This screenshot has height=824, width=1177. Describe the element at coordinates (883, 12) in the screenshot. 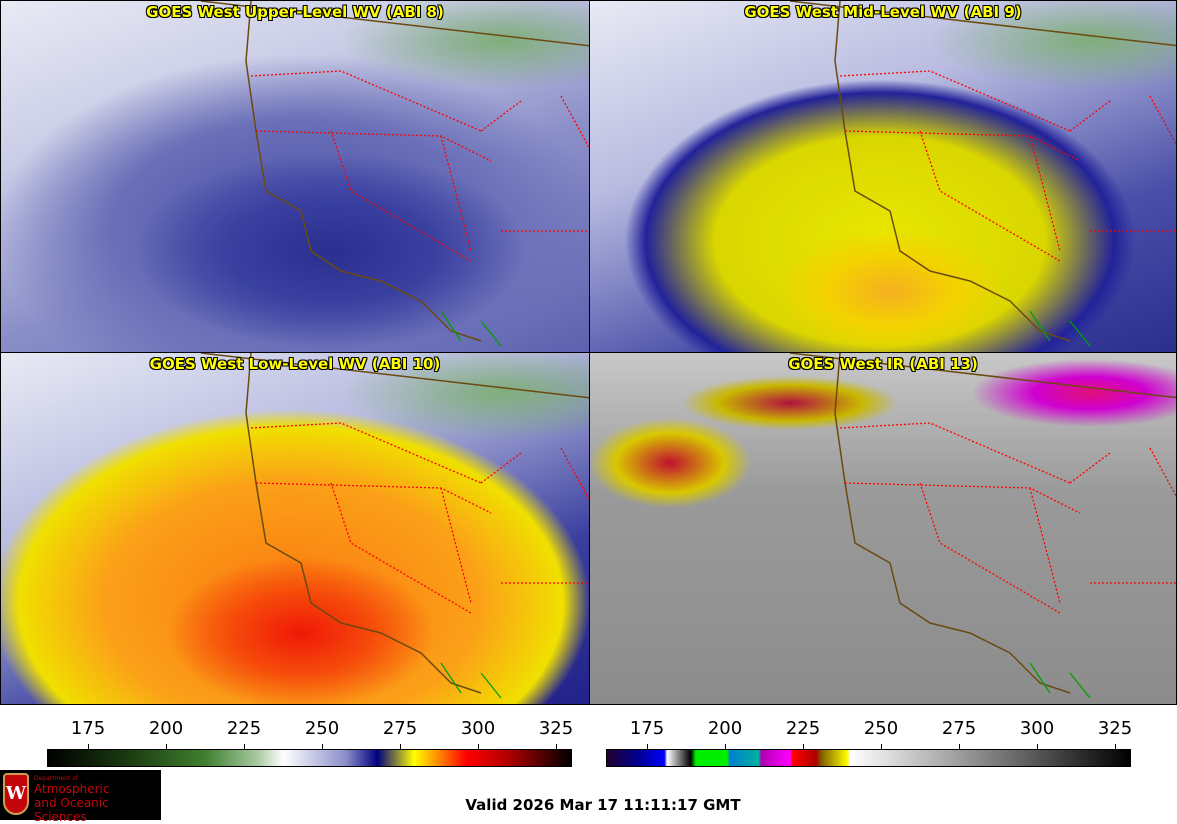

I see `panel-title: GOES West Mid-Level WV (ABI 9)` at that location.